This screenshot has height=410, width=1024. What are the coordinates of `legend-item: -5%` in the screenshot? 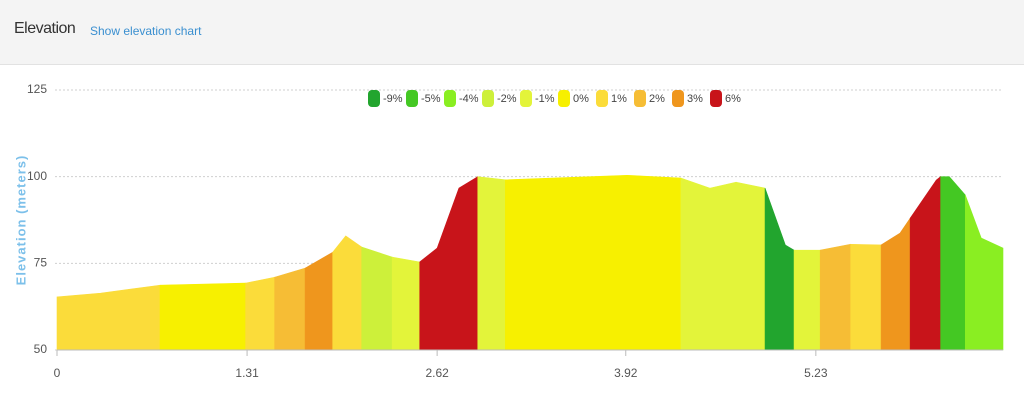 It's located at (423, 98).